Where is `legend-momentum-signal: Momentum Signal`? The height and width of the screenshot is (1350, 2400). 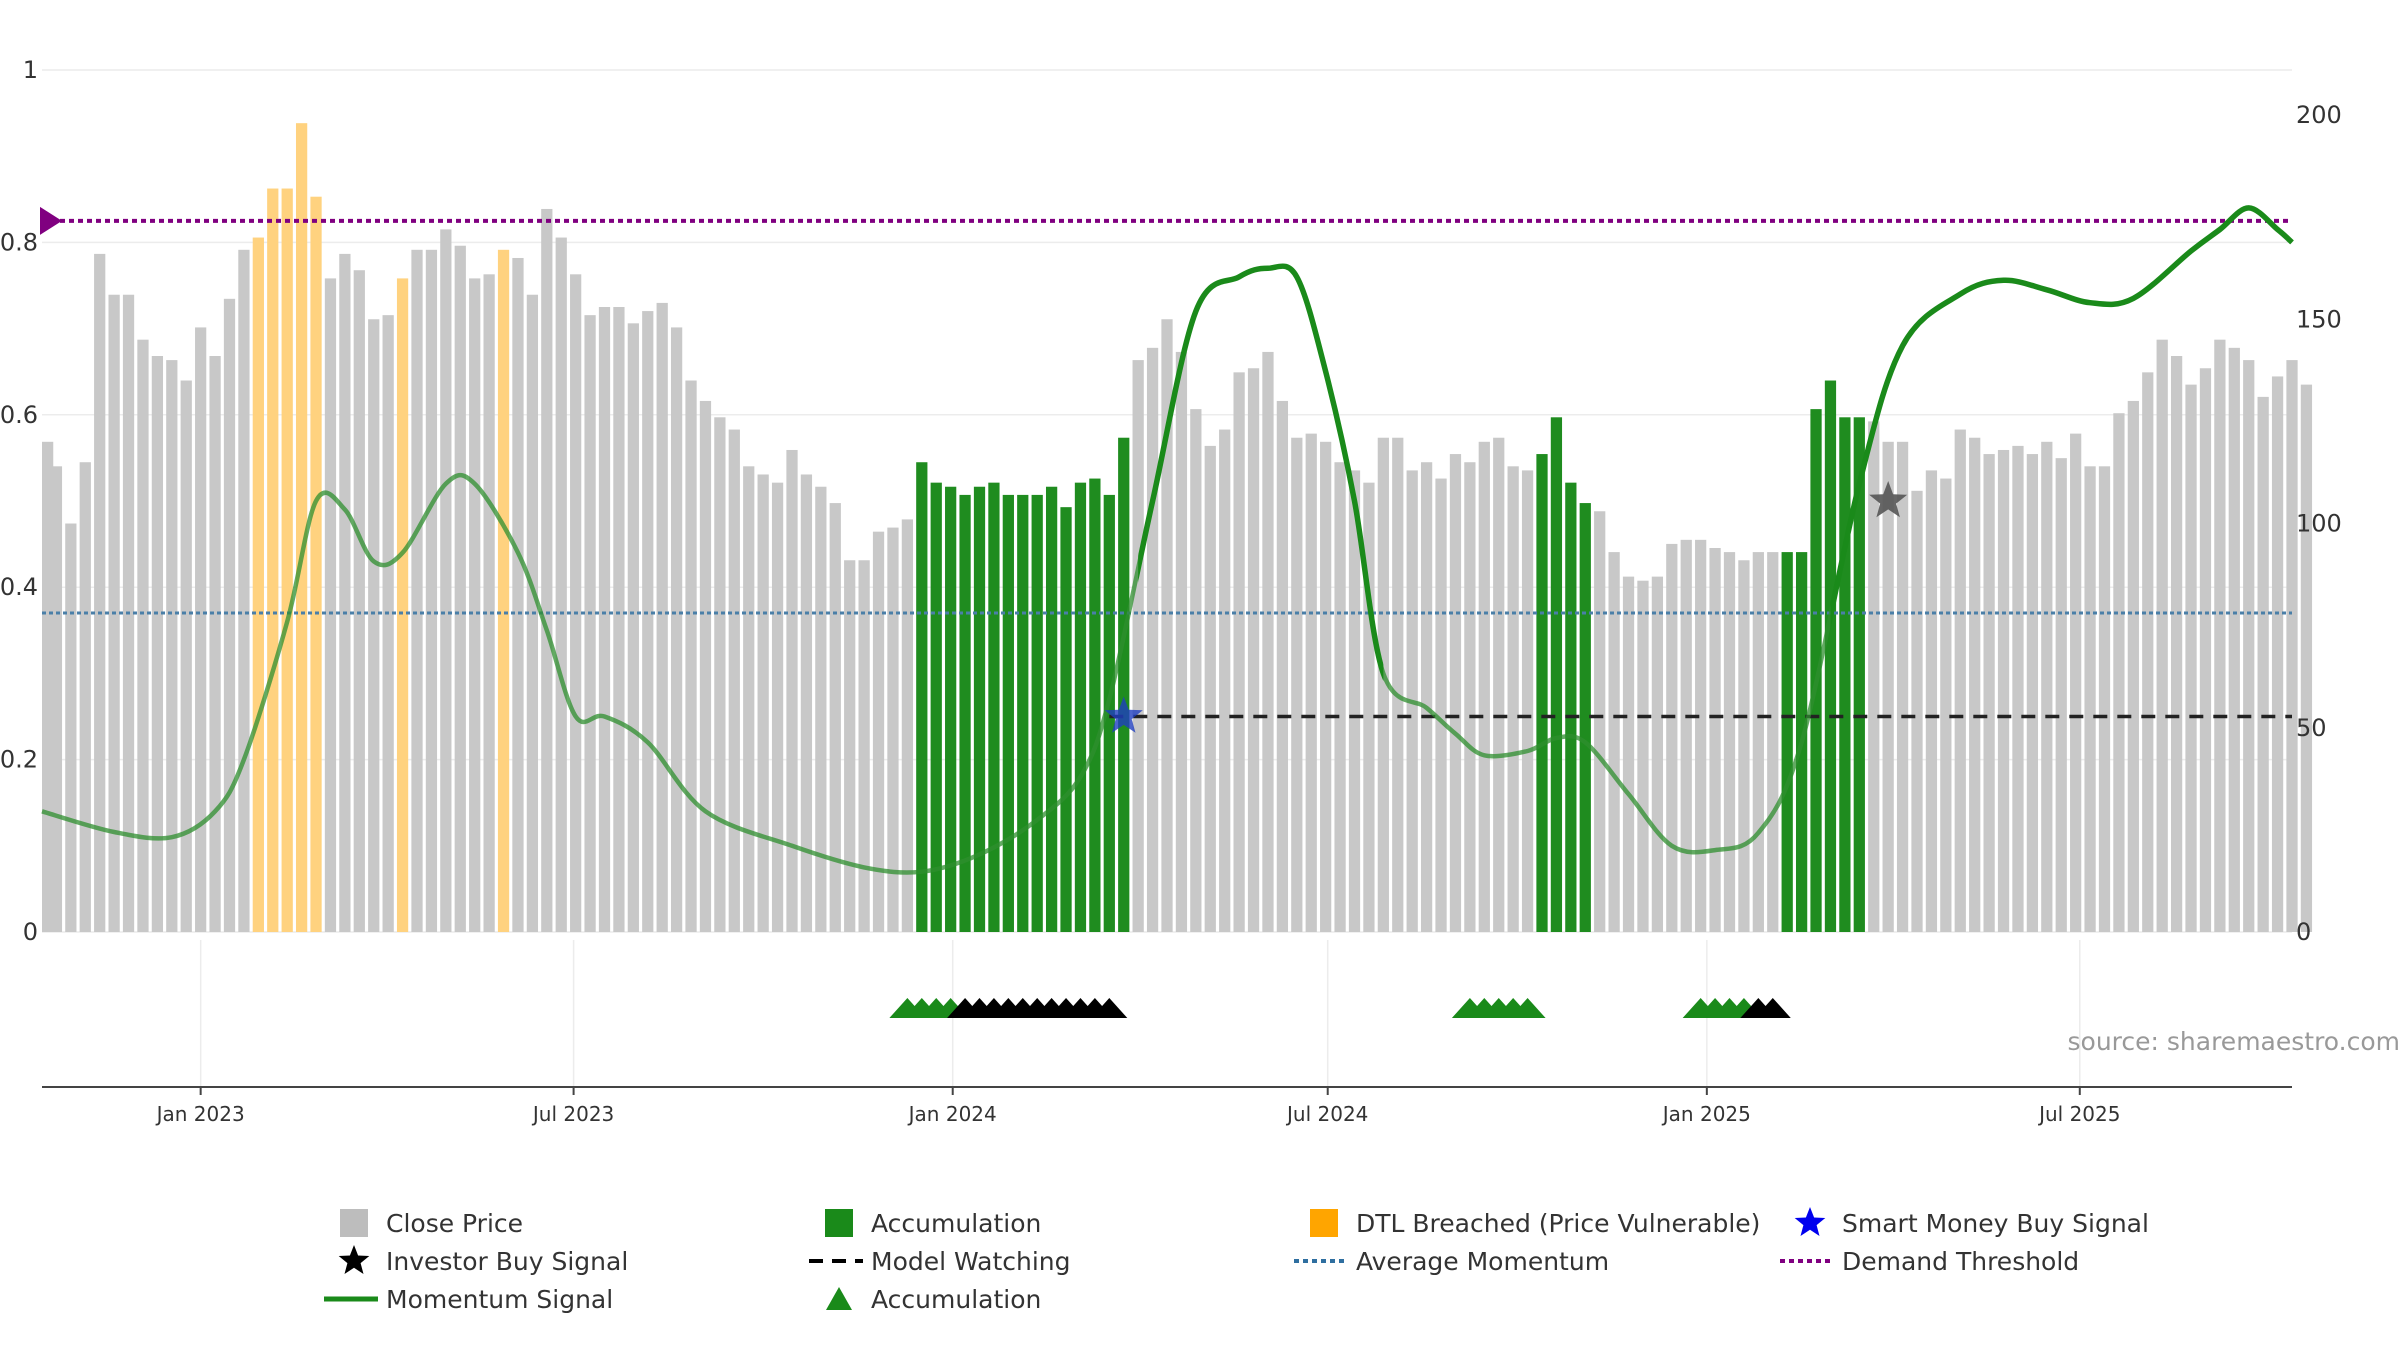
legend-momentum-signal: Momentum Signal is located at coordinates (466, 1299).